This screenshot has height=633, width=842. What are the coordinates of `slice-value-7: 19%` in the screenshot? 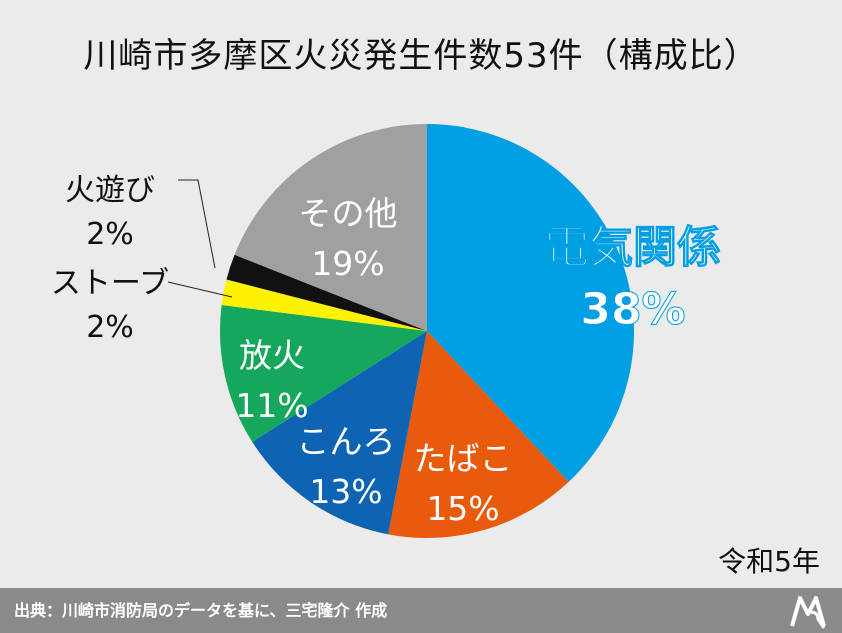 It's located at (347, 263).